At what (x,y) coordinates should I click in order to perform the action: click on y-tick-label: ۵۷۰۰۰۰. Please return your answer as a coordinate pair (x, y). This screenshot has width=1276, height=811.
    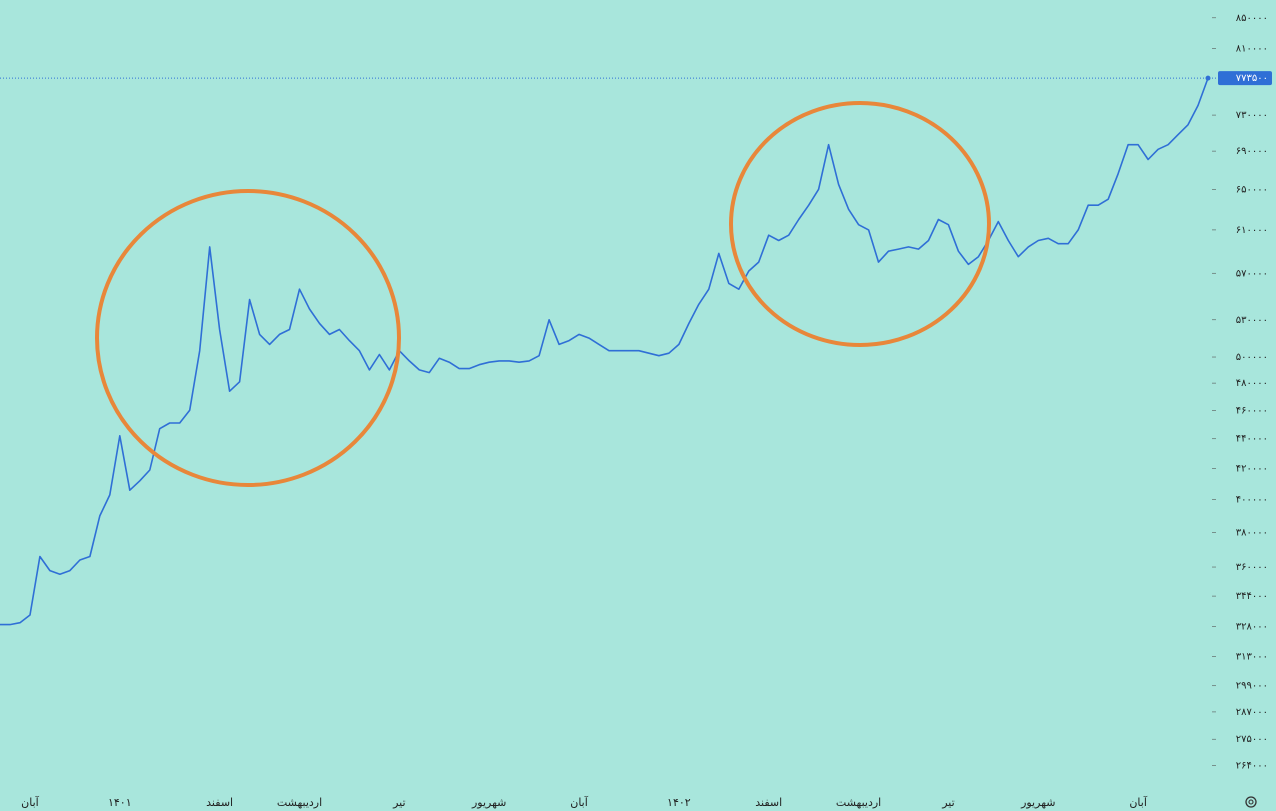
    Looking at the image, I should click on (1252, 273).